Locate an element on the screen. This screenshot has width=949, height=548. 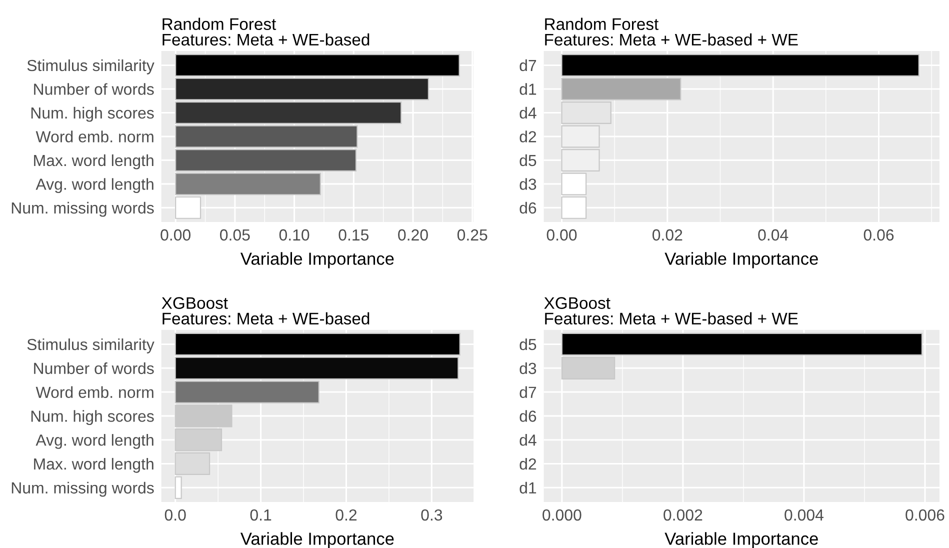
x-tick-label: 0.05 is located at coordinates (235, 235).